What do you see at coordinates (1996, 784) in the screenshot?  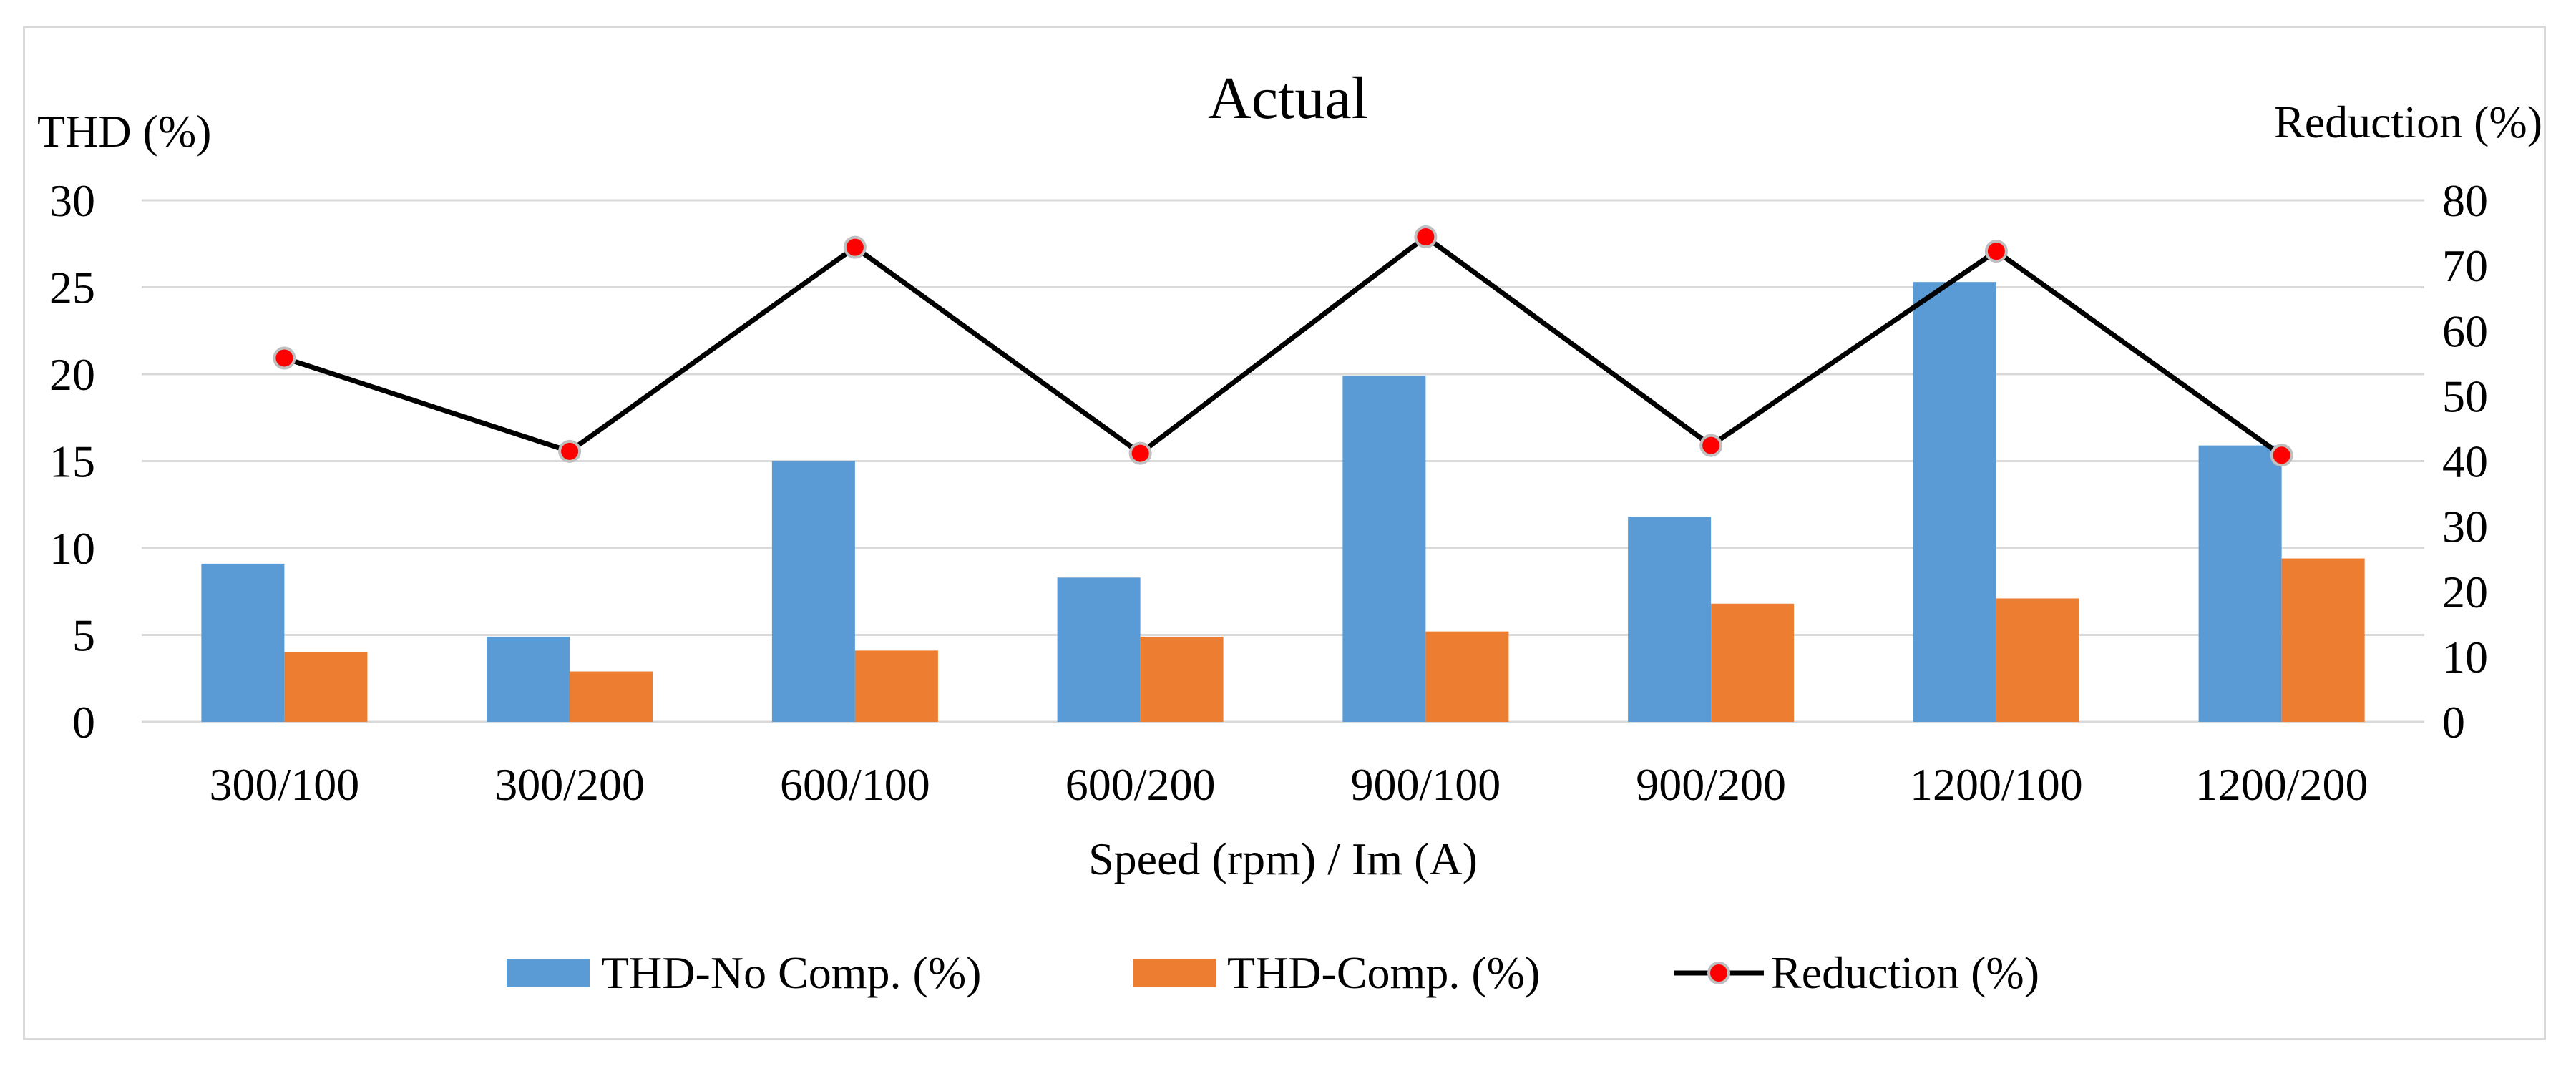 I see `x-tick-label: 1200/100` at bounding box center [1996, 784].